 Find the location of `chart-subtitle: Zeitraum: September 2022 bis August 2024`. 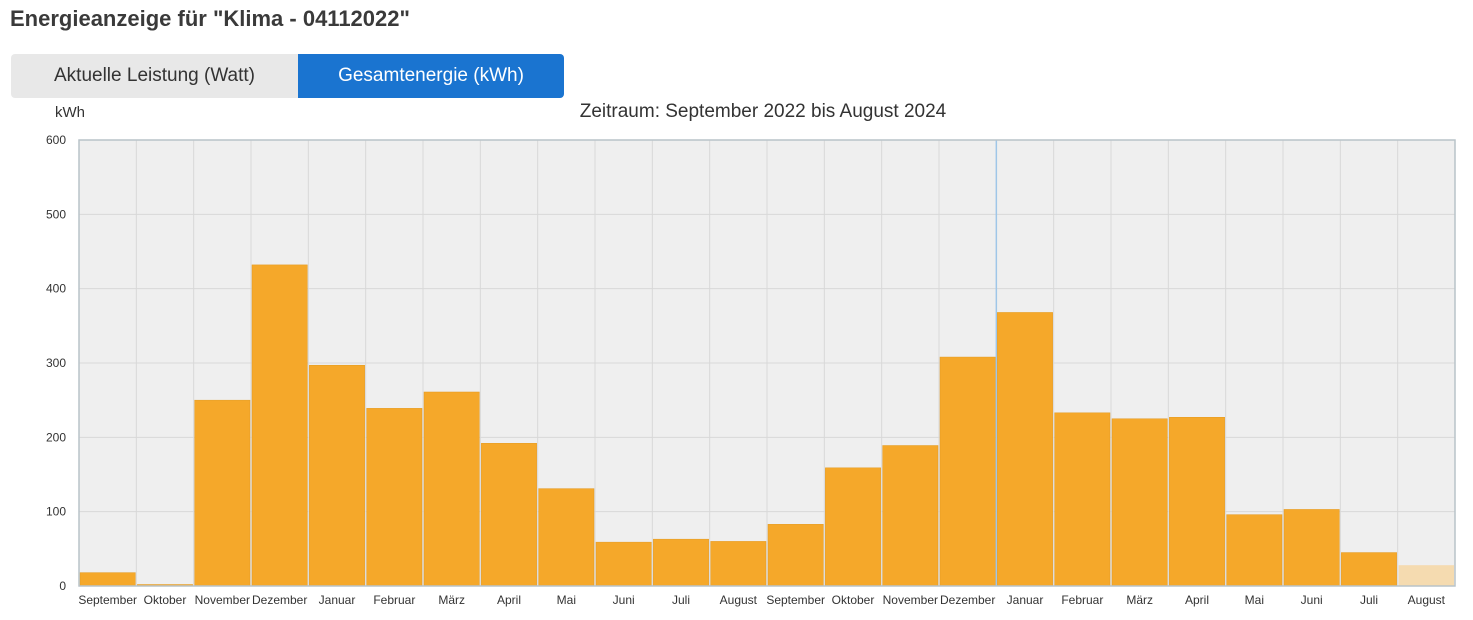

chart-subtitle: Zeitraum: September 2022 bis August 2024 is located at coordinates (763, 111).